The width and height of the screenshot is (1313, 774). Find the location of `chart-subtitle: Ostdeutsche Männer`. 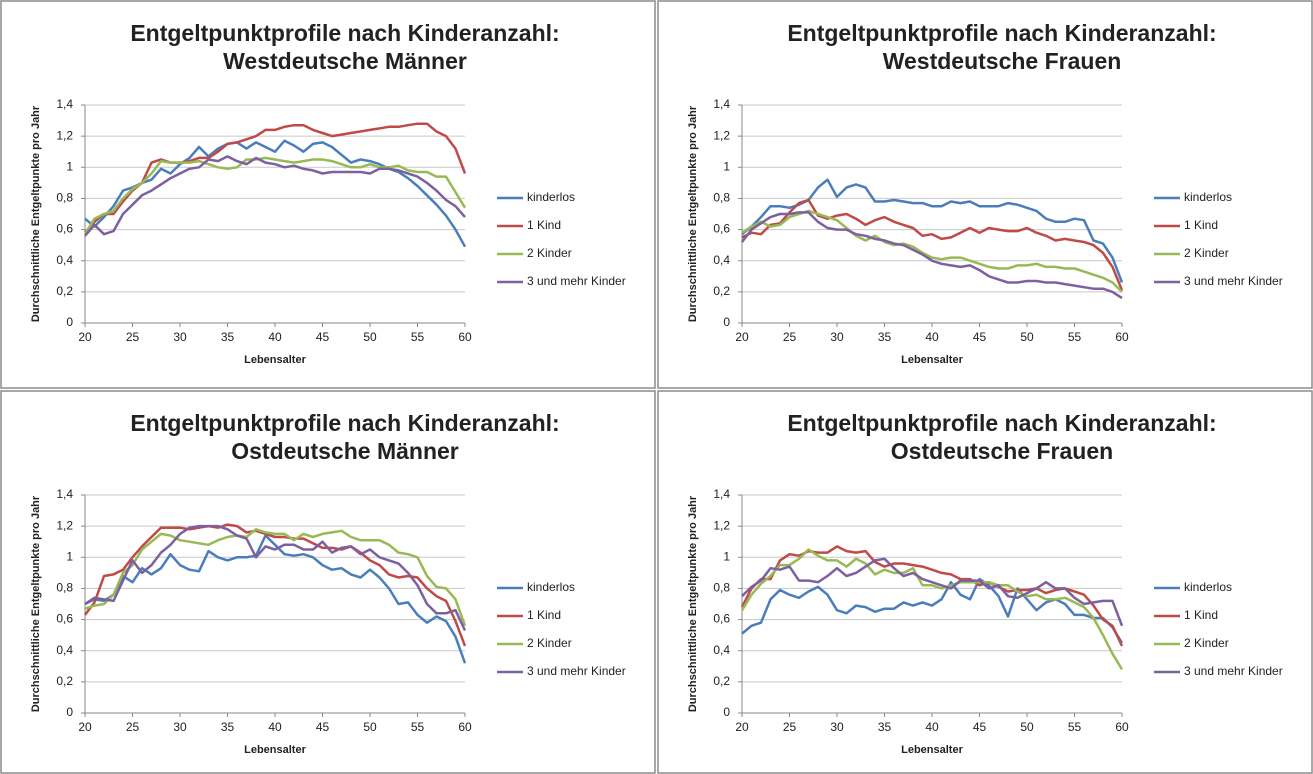

chart-subtitle: Ostdeutsche Männer is located at coordinates (345, 451).